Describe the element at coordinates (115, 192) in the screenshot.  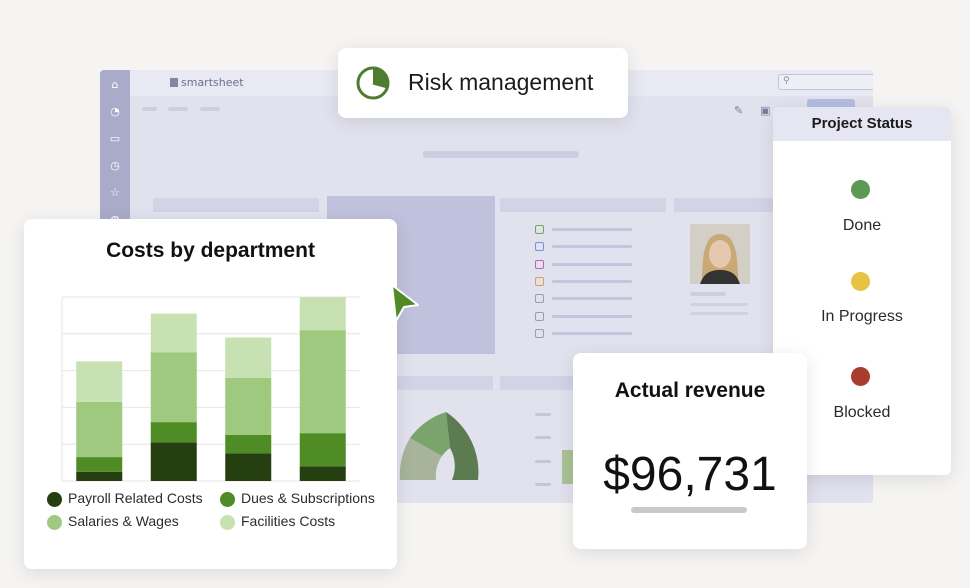
I see `star-icon: ☆` at that location.